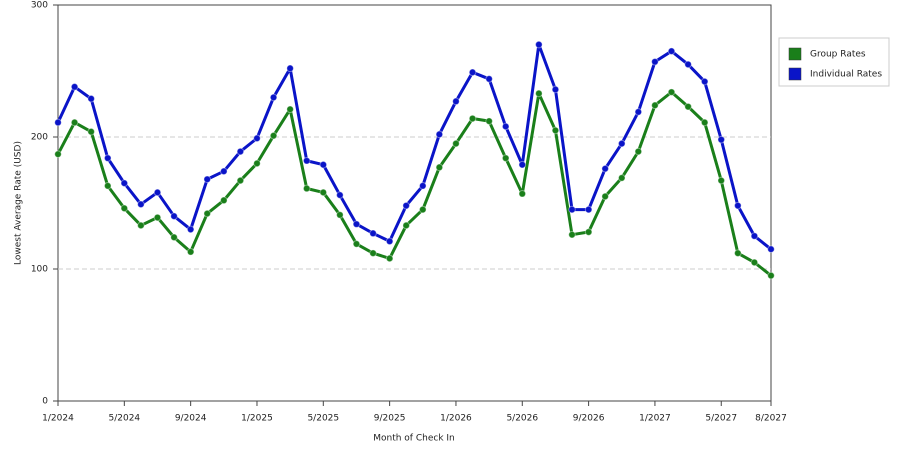 This screenshot has height=450, width=900. Describe the element at coordinates (721, 419) in the screenshot. I see `x-tick-label: 5/2027` at that location.